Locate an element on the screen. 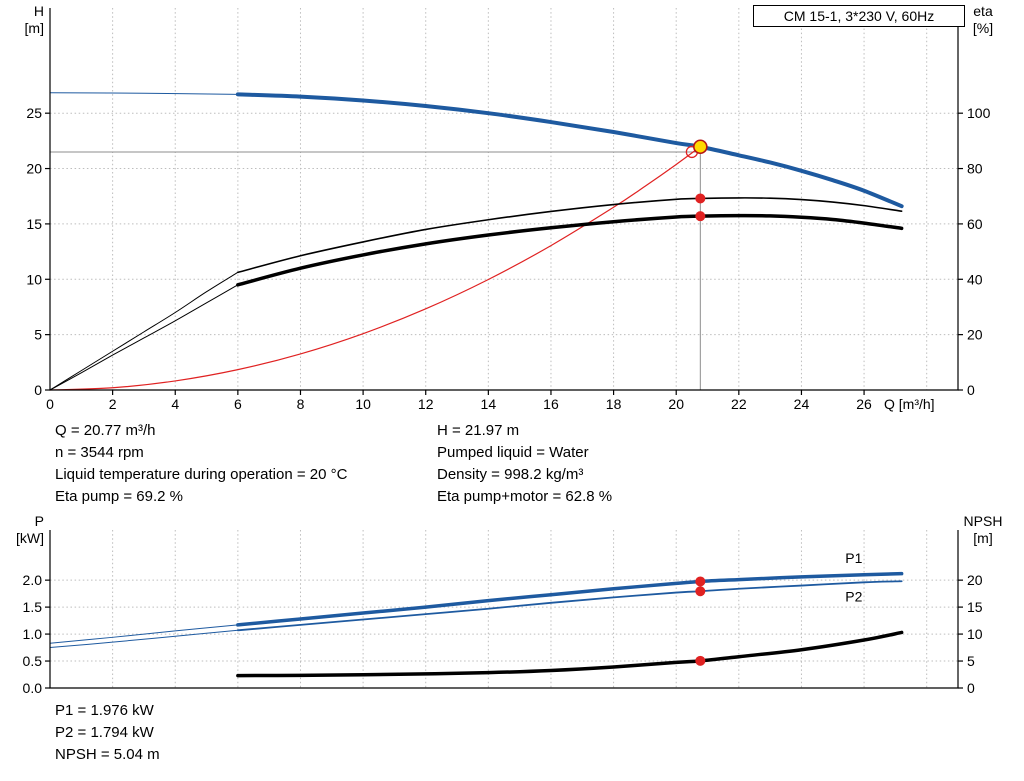  tick-label-left: 20 is located at coordinates (34, 169).